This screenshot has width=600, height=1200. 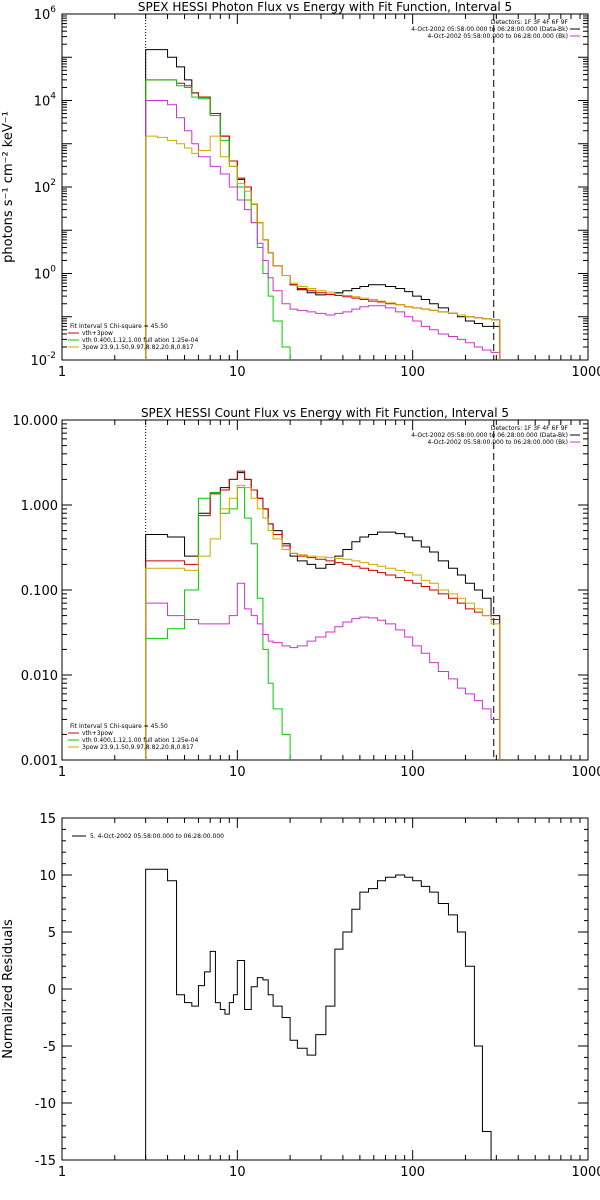 I want to click on y-tick-label: 10², so click(x=45, y=187).